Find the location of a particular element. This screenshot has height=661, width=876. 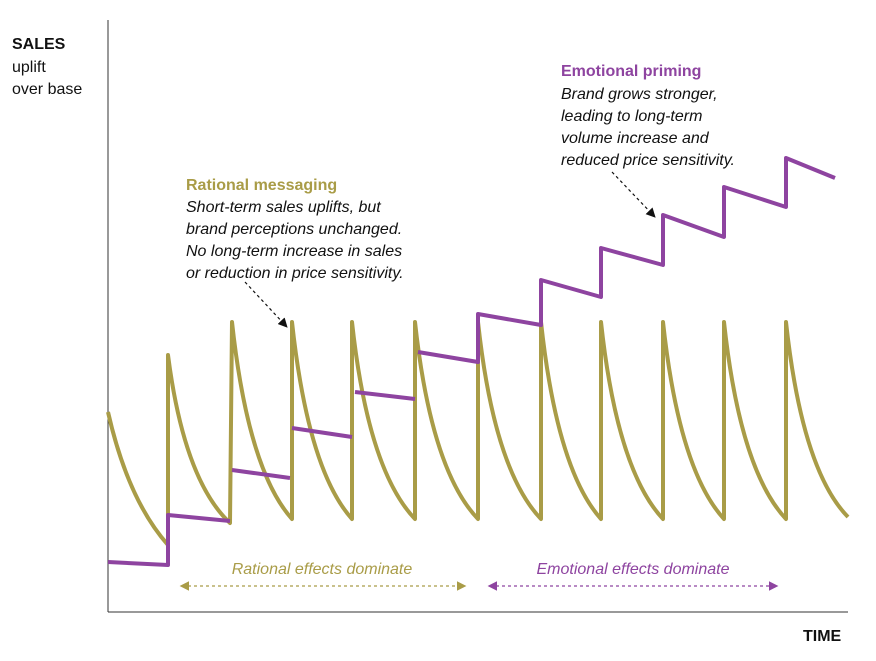

annotation-line: reduced price sensitivity. is located at coordinates (648, 160).